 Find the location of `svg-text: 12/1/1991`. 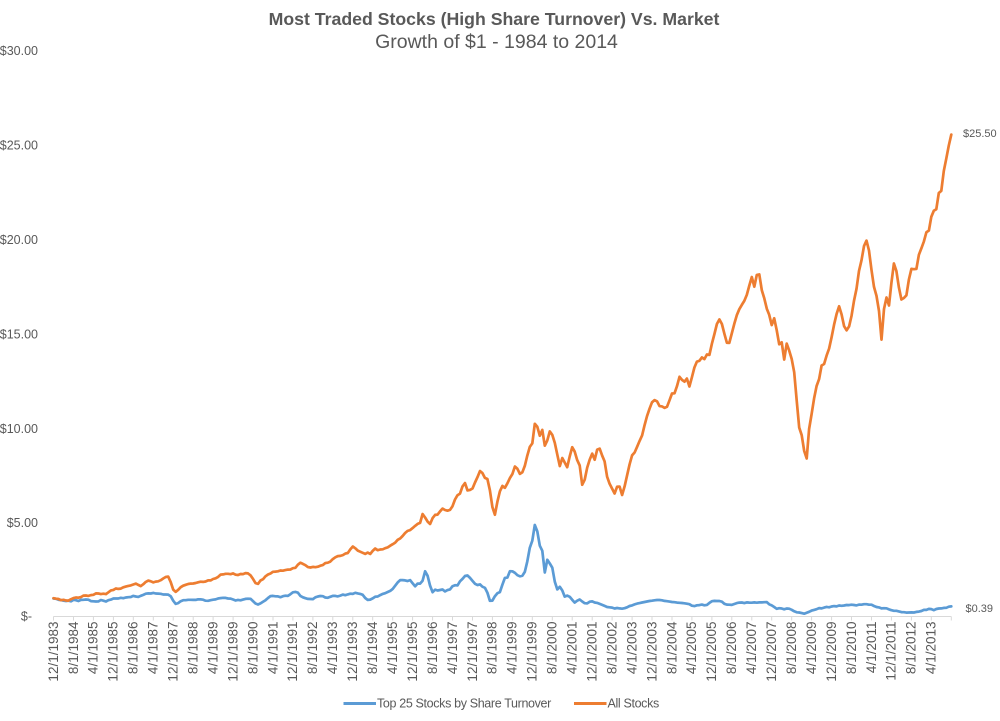

svg-text: 12/1/1991 is located at coordinates (292, 652).